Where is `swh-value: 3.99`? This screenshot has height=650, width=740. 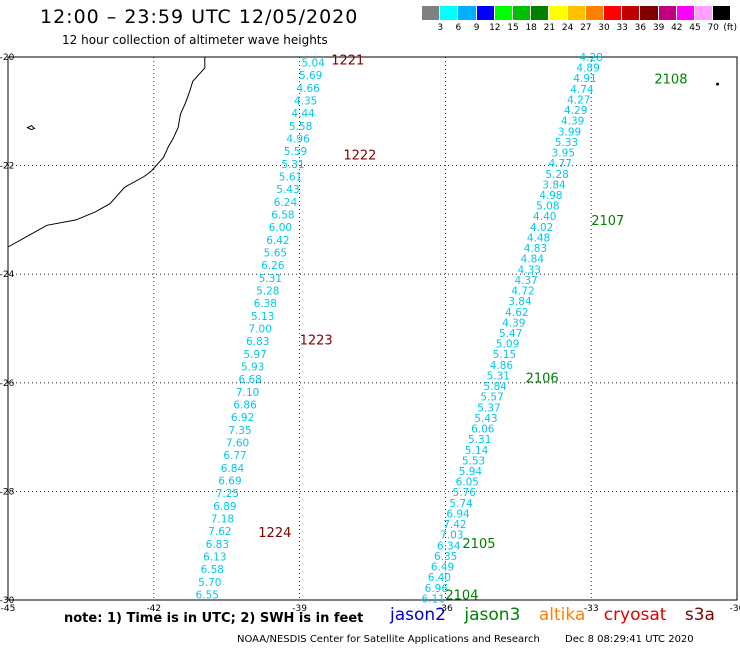 swh-value: 3.99 is located at coordinates (569, 132).